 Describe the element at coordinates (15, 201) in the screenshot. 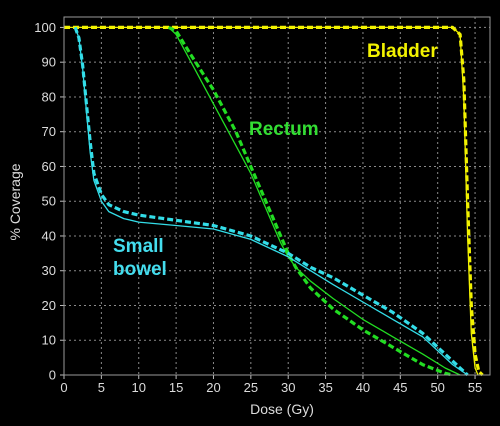

I see `y-axis-label: % Coverage` at that location.